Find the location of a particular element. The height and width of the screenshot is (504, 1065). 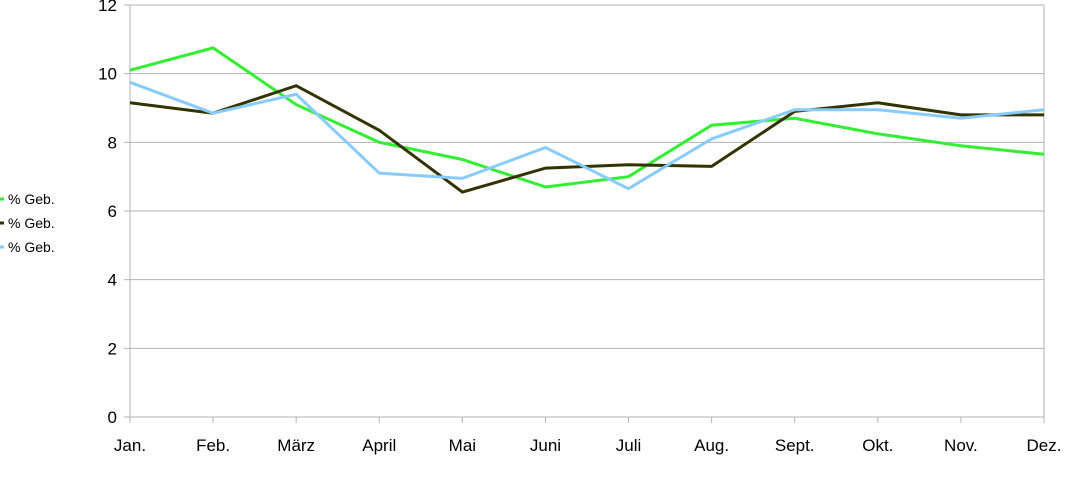

y-tick-label: 12 is located at coordinates (107, 7).